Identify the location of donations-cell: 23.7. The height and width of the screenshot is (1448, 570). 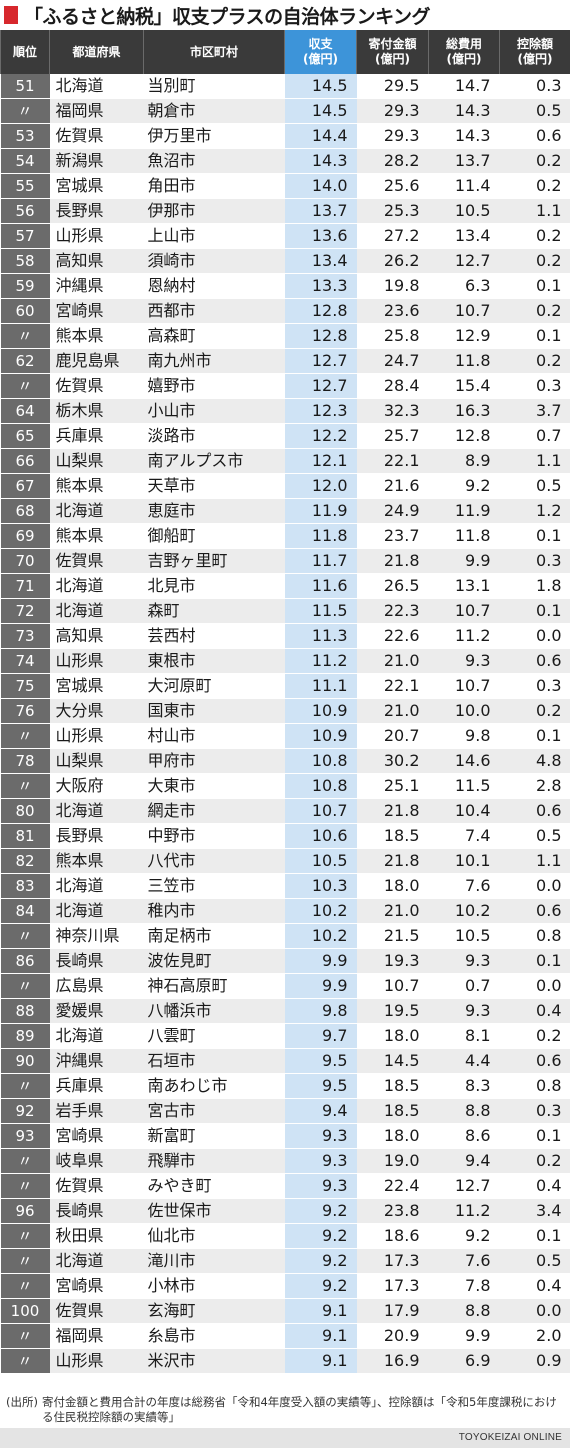
(392, 536).